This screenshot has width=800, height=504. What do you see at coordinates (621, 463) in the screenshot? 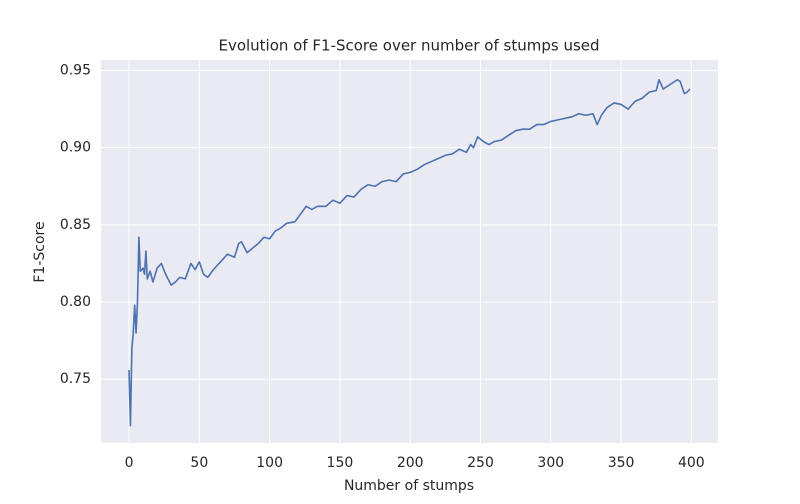
I see `x-tick-label: 350` at bounding box center [621, 463].